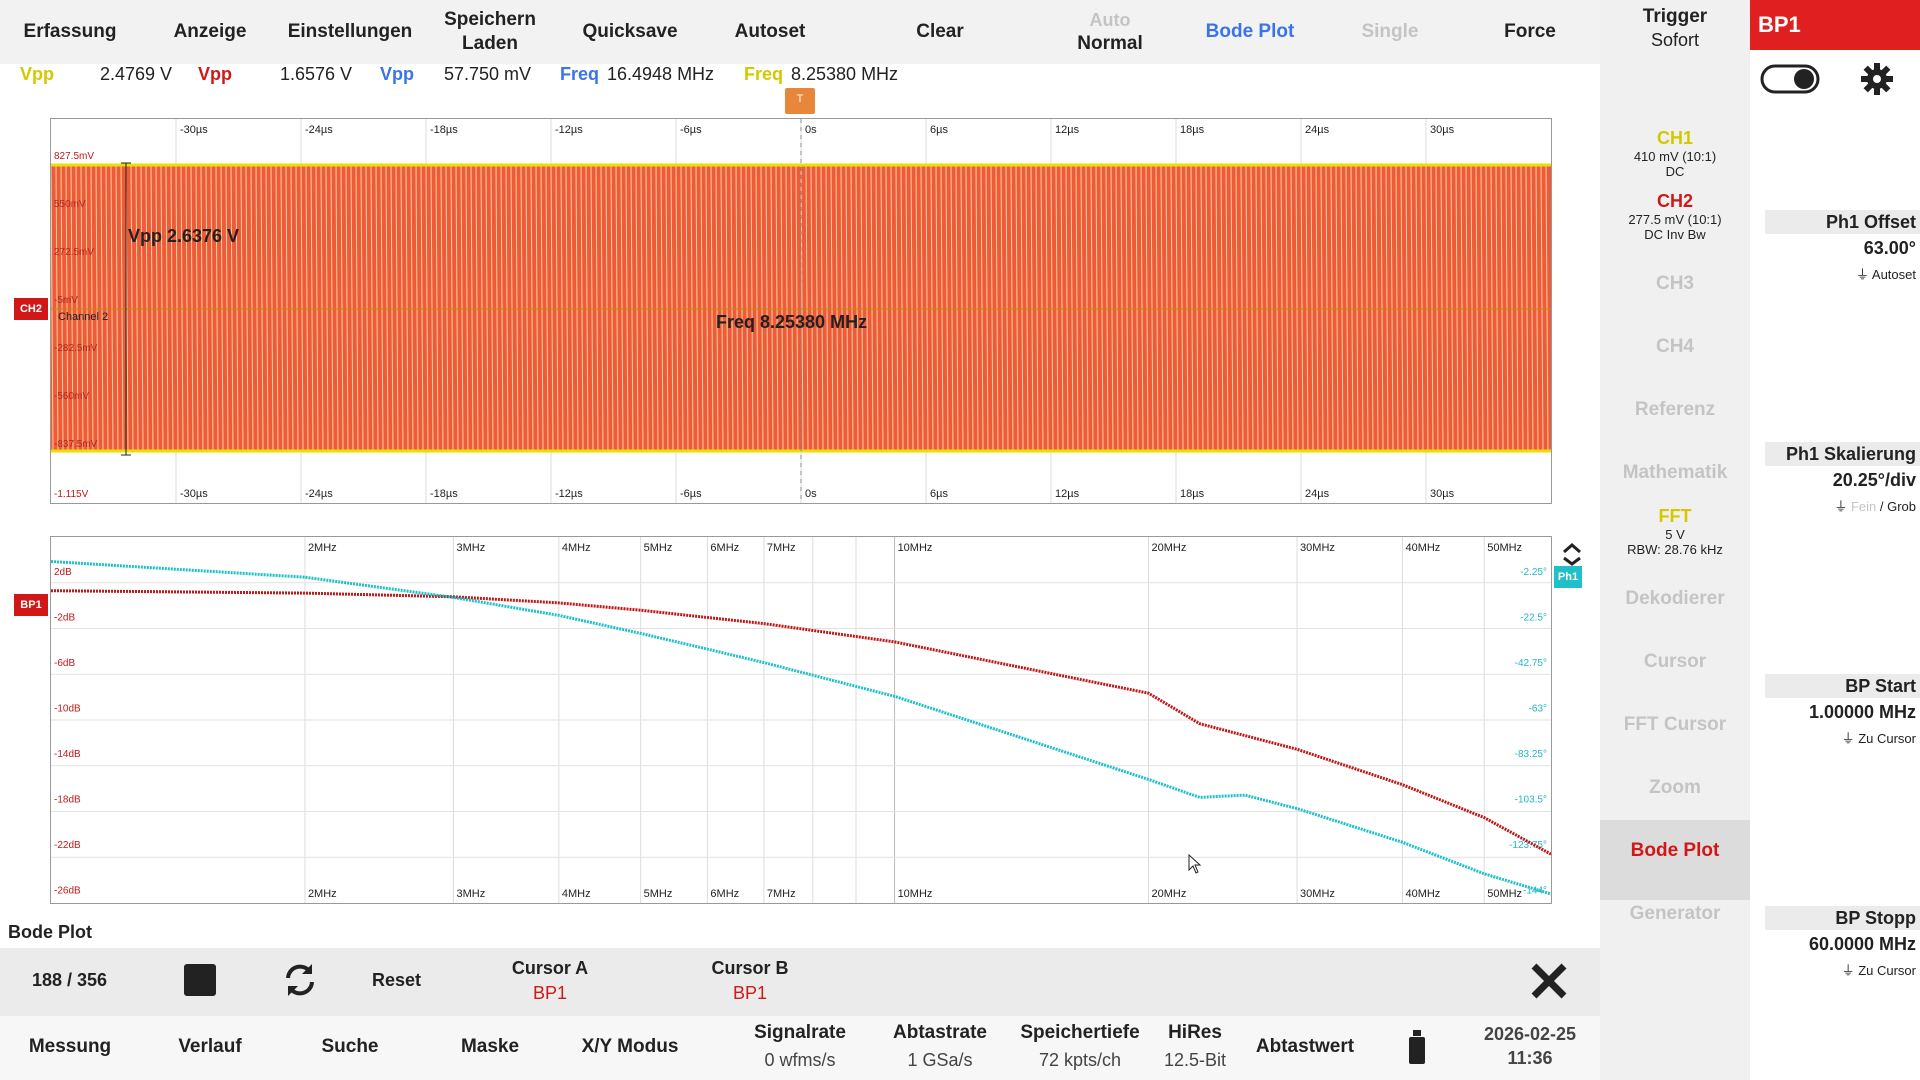 The width and height of the screenshot is (1920, 1080). Describe the element at coordinates (70, 31) in the screenshot. I see `menu-erfassung: Erfassung` at that location.